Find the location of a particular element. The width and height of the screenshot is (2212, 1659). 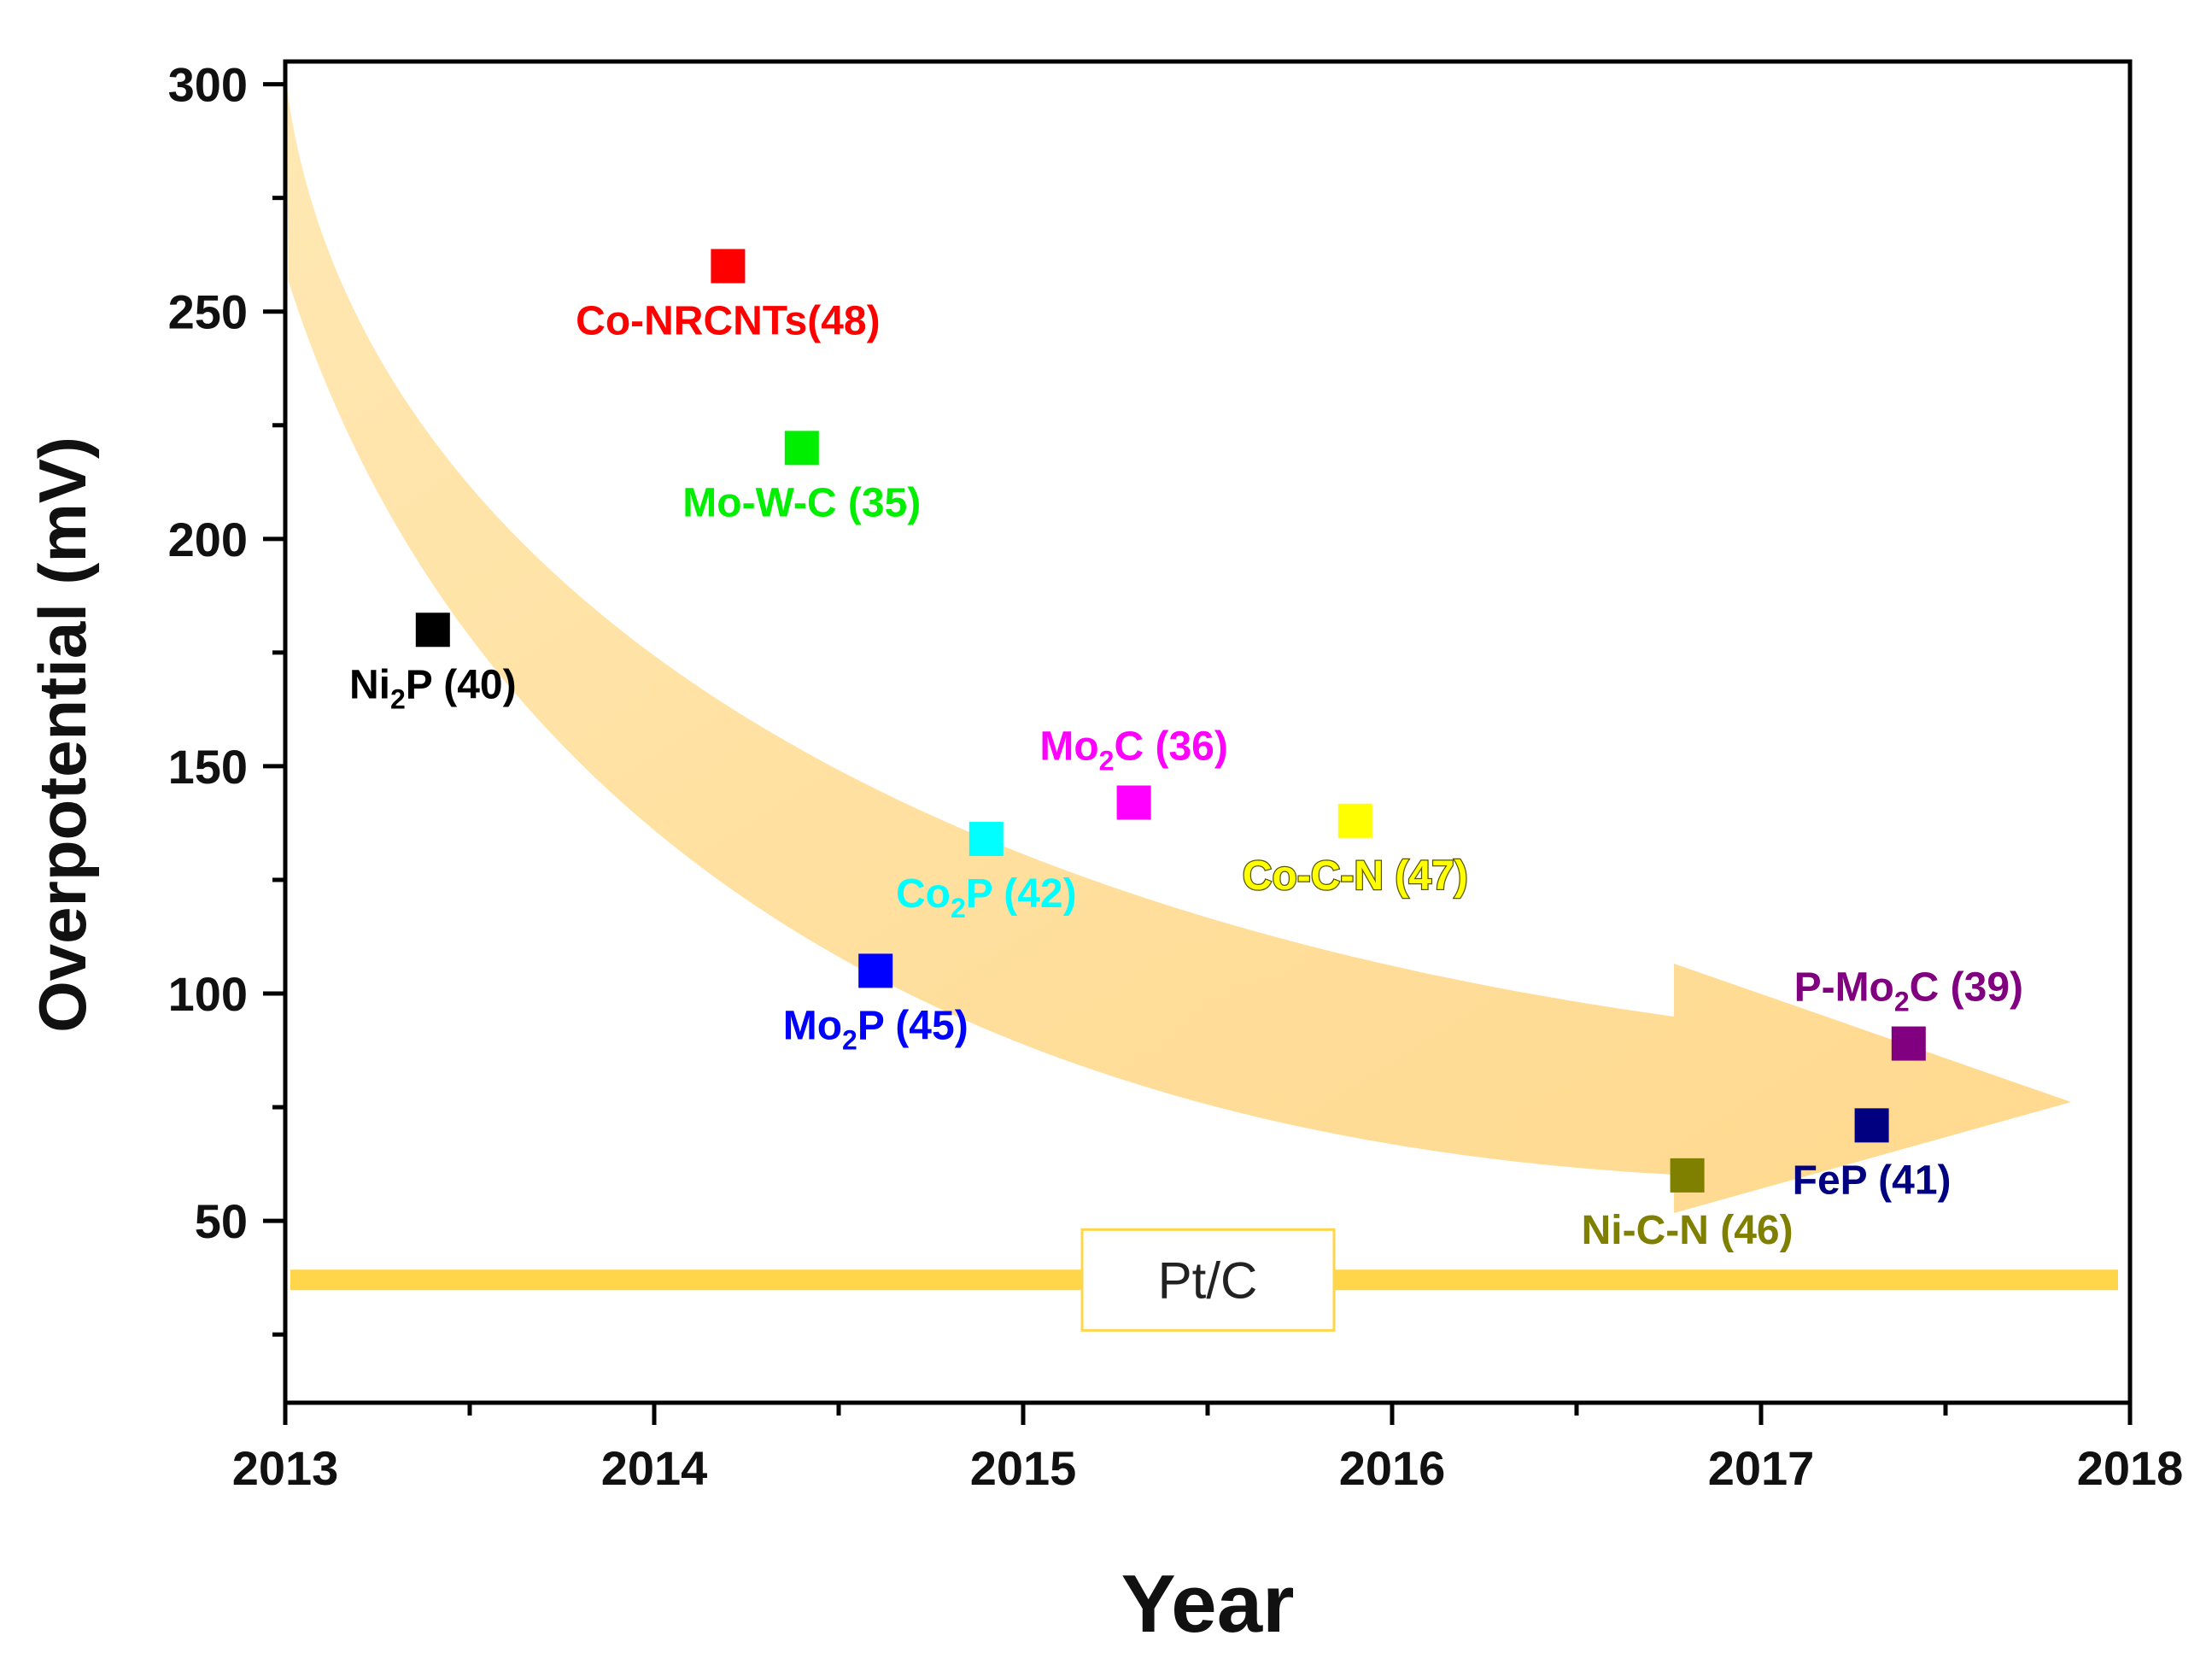

label-ni-c-n: Ni-C-N (46) is located at coordinates (1688, 1230).